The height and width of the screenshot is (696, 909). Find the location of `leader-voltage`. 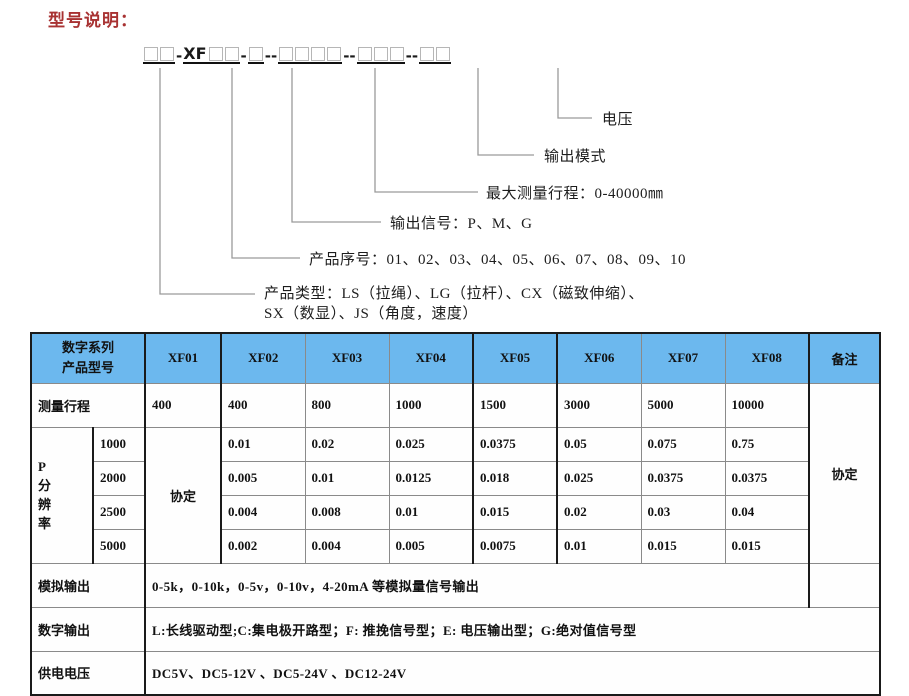

leader-voltage is located at coordinates (574, 93).